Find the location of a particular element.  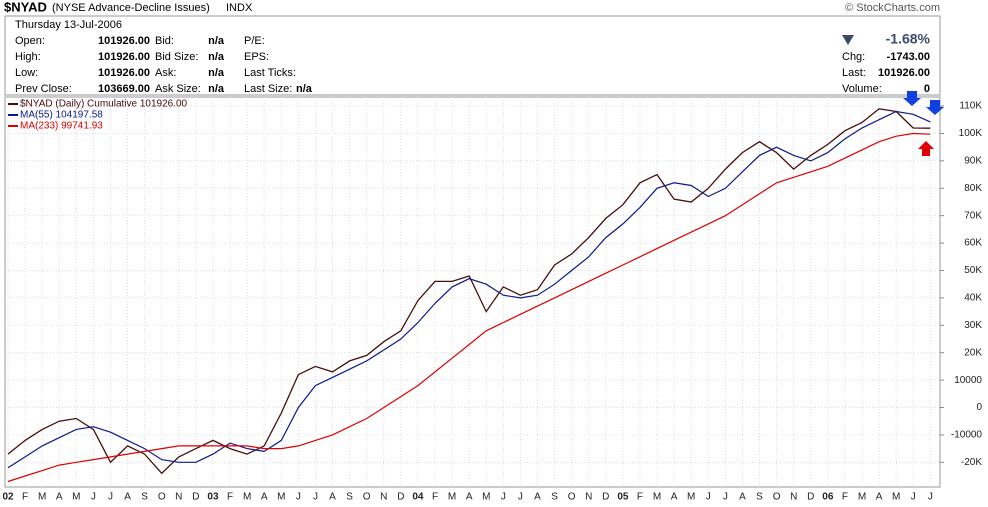

x-tick-label: 02 is located at coordinates (8, 497).